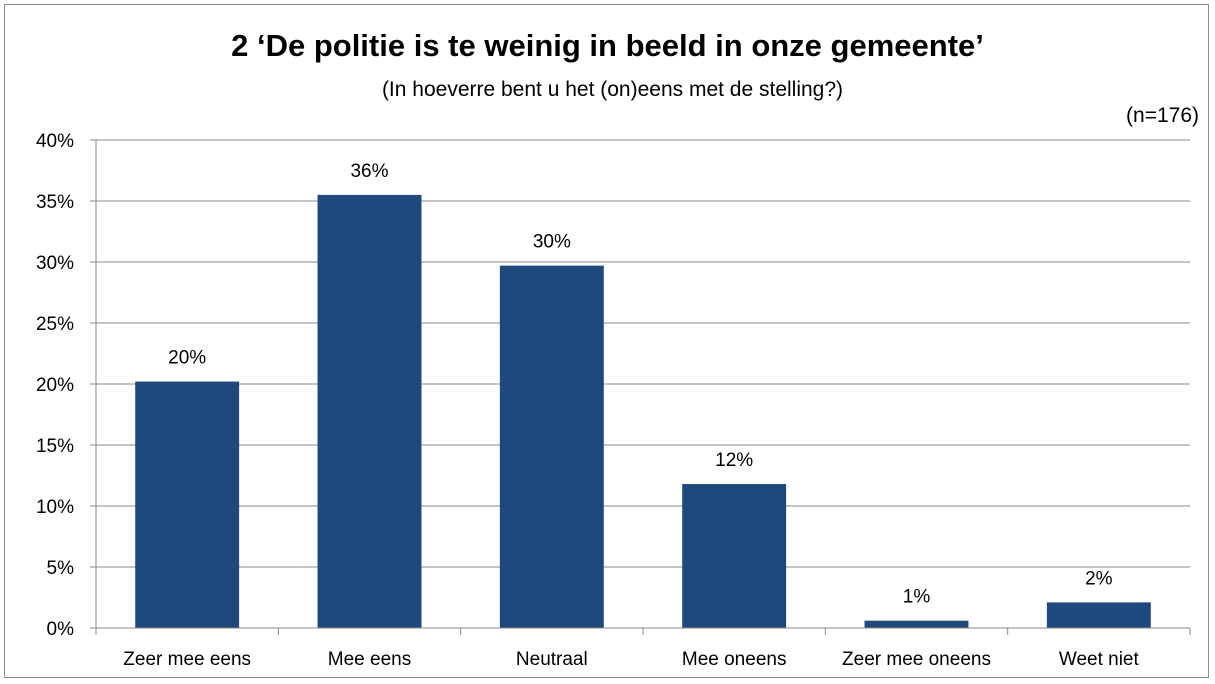  Describe the element at coordinates (369, 659) in the screenshot. I see `x-tick-label: Mee eens` at that location.